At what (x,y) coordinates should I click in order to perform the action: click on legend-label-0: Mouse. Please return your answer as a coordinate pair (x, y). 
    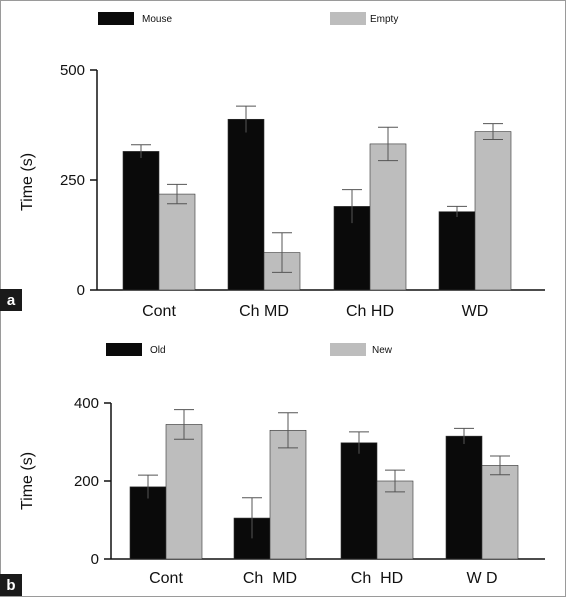
    Looking at the image, I should click on (157, 19).